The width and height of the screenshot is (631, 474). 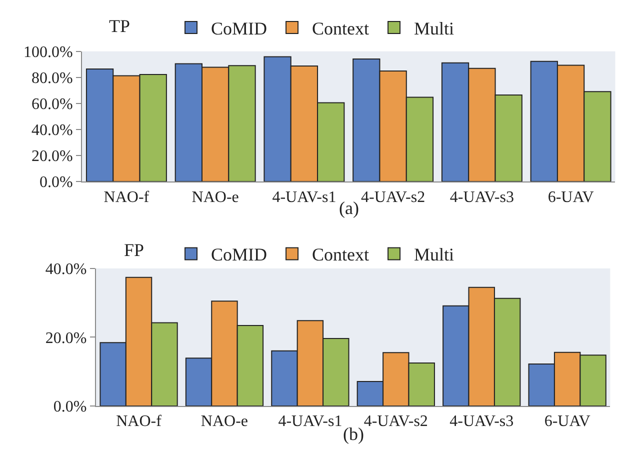 I want to click on y-axis-title: FP, so click(x=134, y=250).